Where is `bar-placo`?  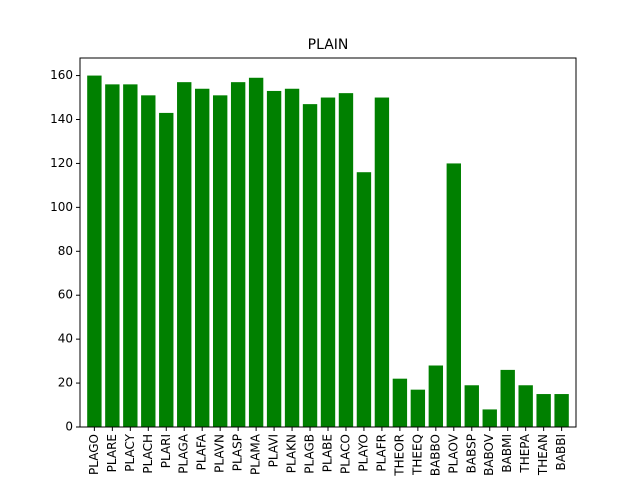
bar-placo is located at coordinates (346, 260).